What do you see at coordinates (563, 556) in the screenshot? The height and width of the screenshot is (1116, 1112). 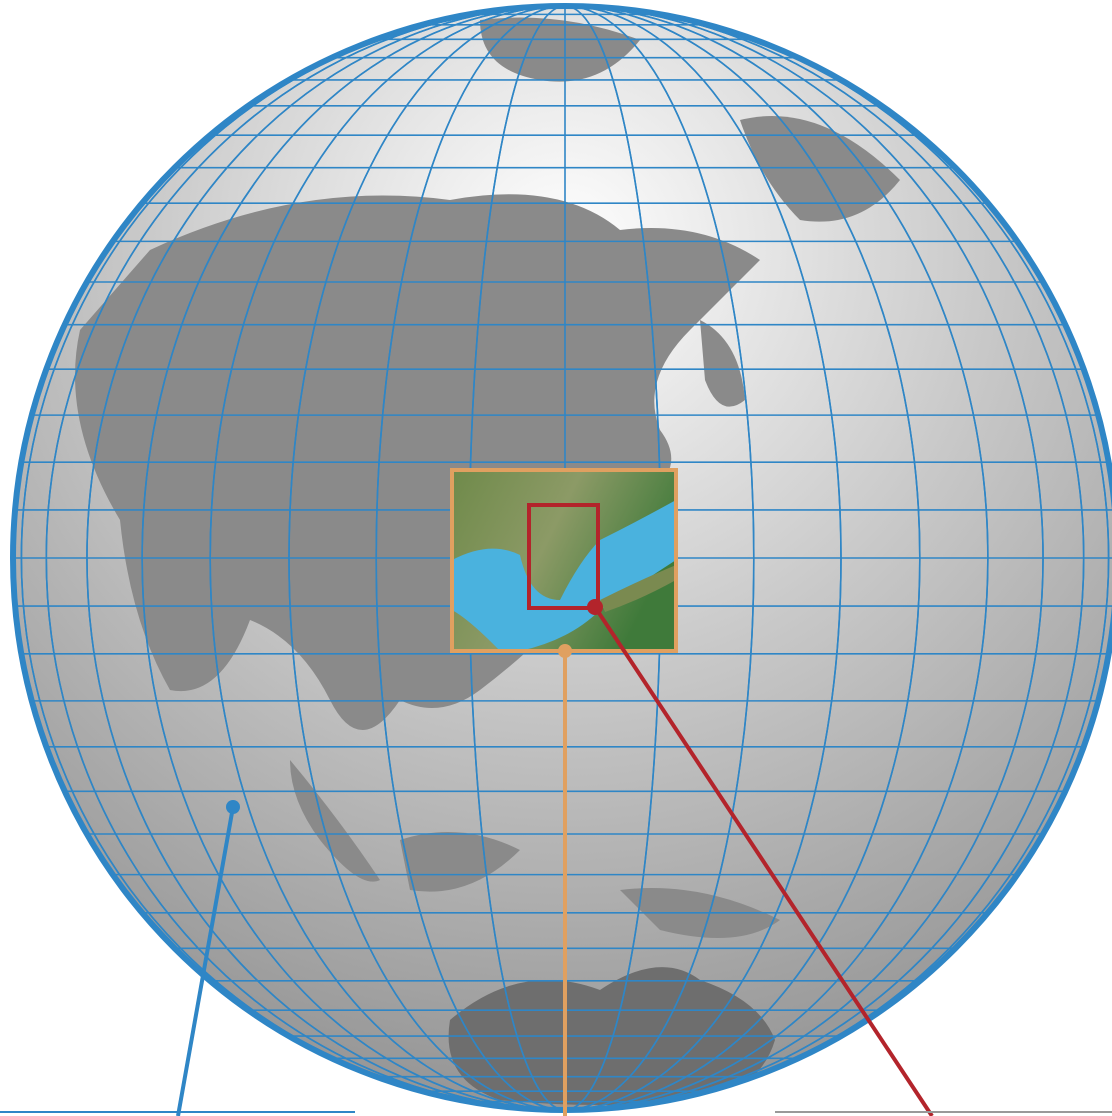 I see `focus-frame` at bounding box center [563, 556].